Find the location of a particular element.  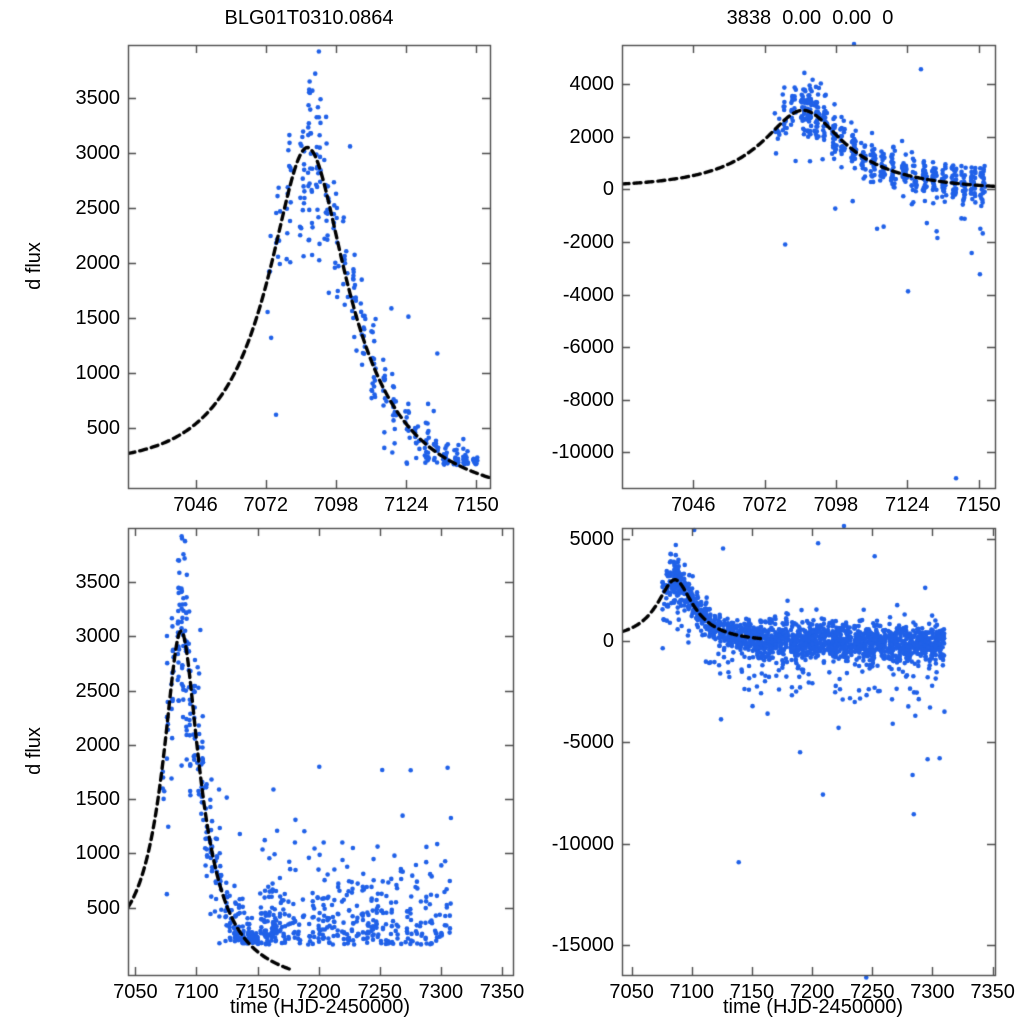

panel-title-top-left: BLG01T0310.0864 is located at coordinates (309, 18).